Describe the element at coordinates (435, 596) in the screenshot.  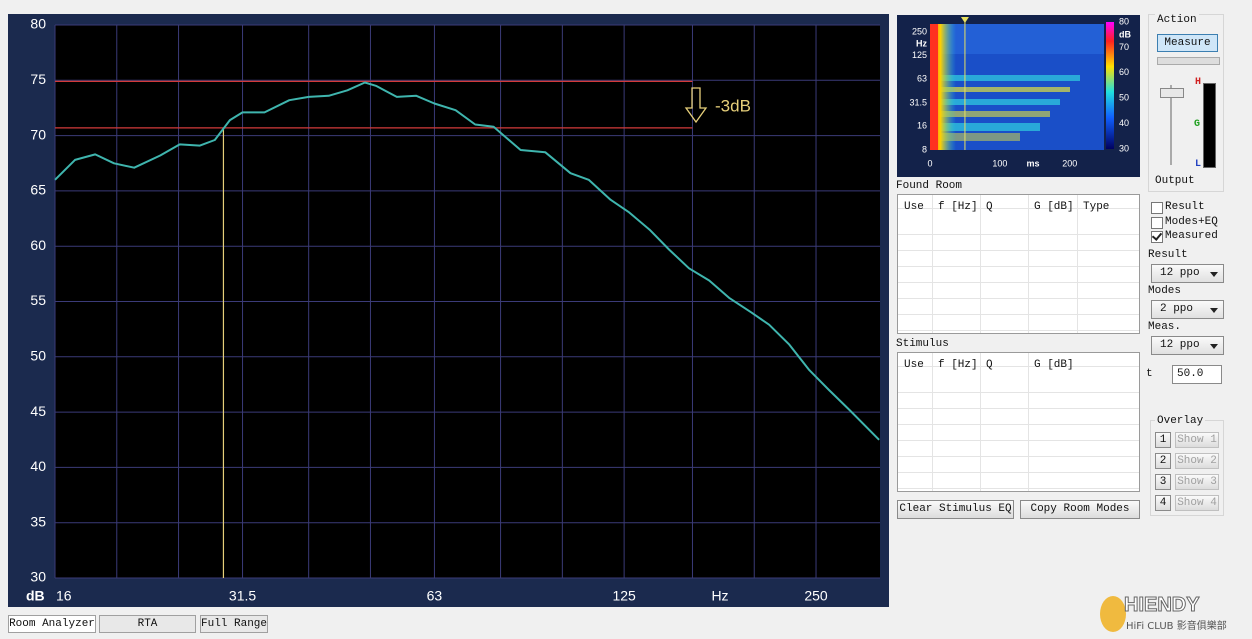
I see `x-tick-label: 63` at that location.